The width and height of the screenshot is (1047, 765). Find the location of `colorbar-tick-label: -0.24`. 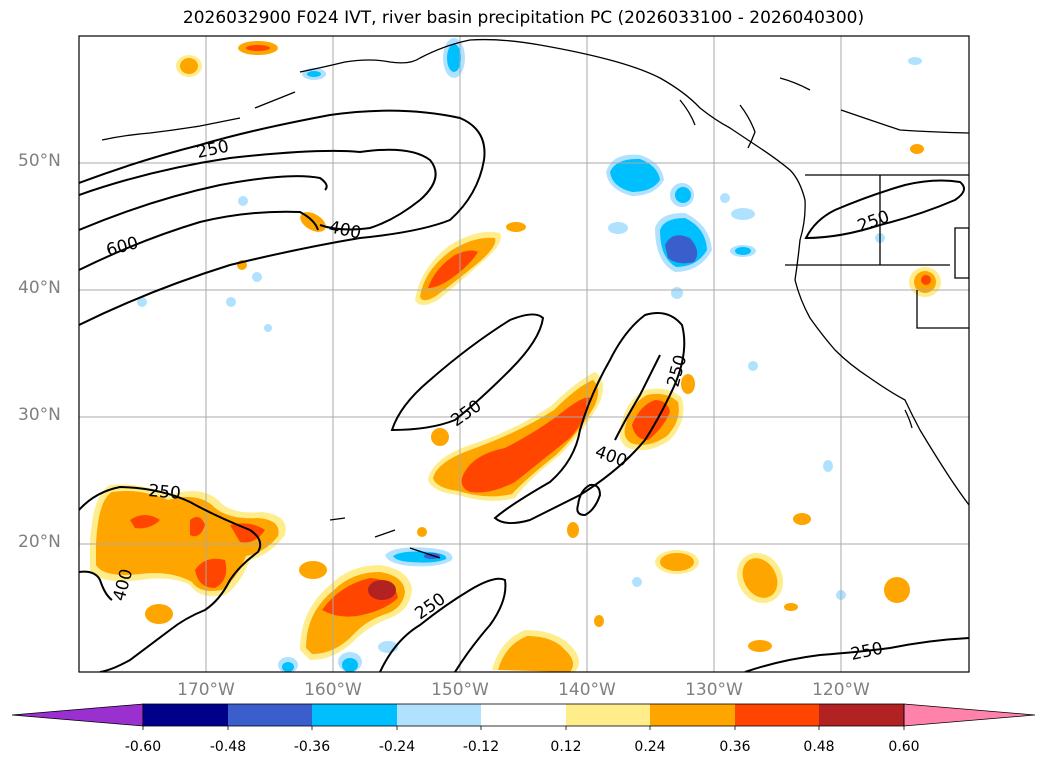

colorbar-tick-label: -0.24 is located at coordinates (397, 747).